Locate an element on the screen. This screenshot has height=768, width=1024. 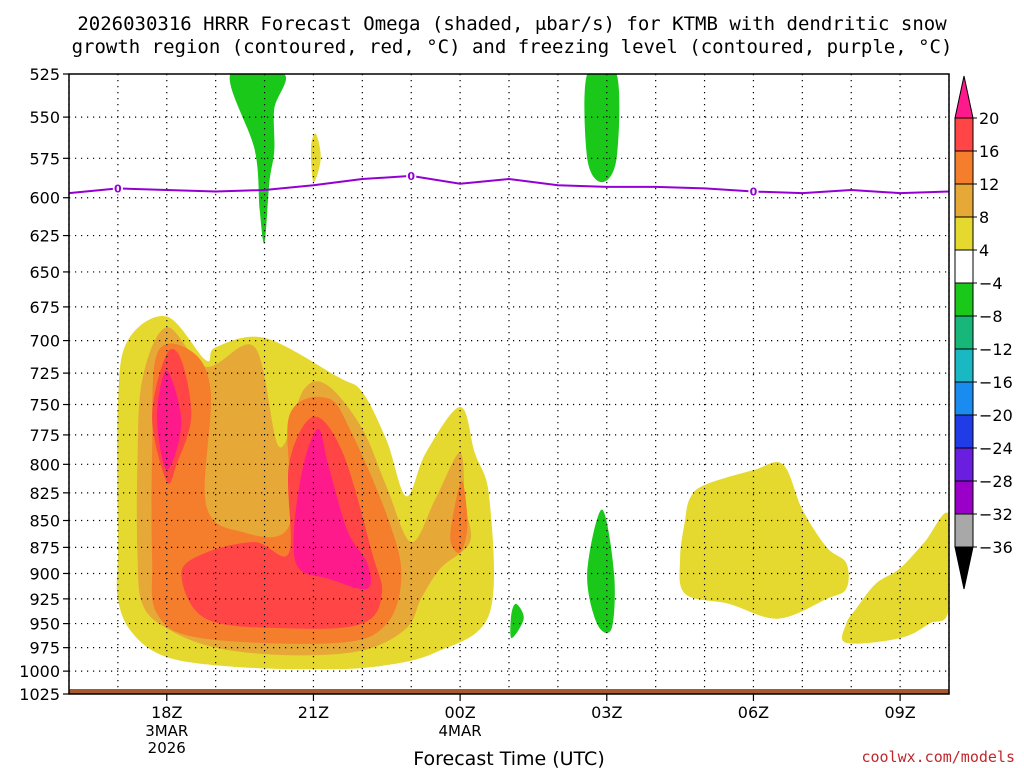
colorbar-label-12: −32 is located at coordinates (996, 514).